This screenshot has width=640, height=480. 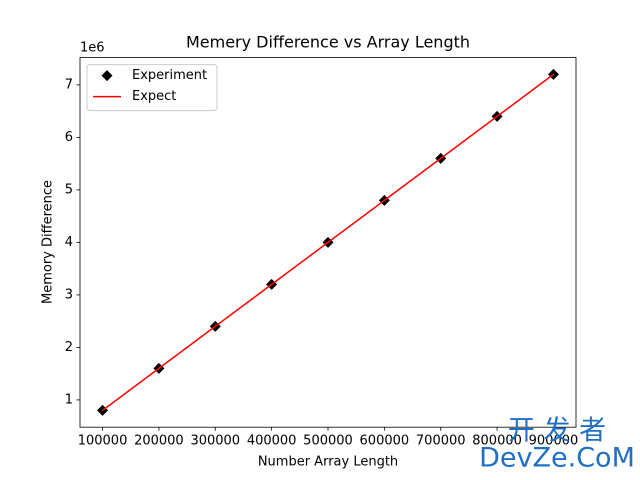 I want to click on y-tick-label: 7, so click(x=69, y=84).